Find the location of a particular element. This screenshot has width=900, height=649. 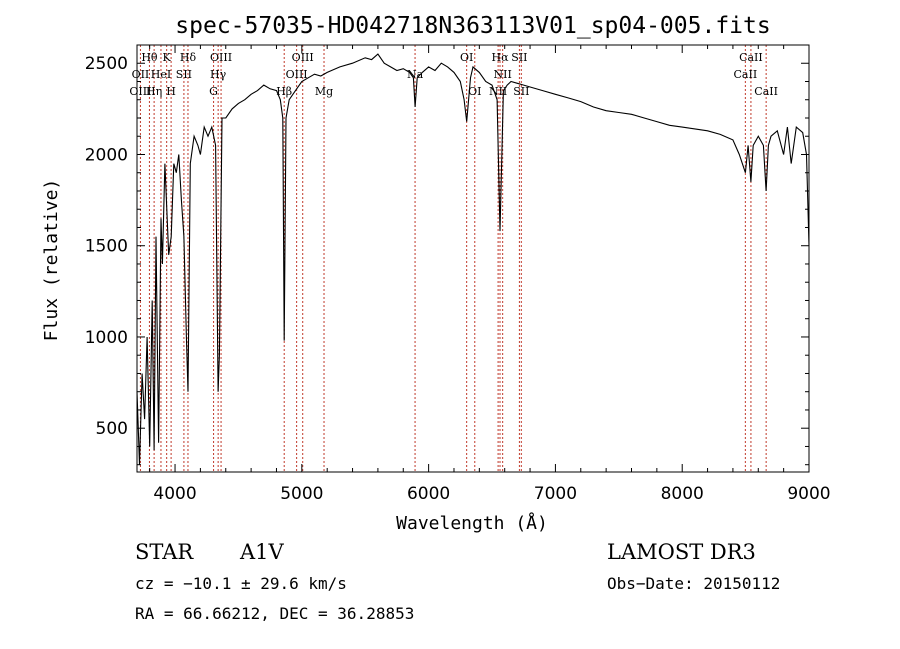

line-label-g: G is located at coordinates (213, 91).